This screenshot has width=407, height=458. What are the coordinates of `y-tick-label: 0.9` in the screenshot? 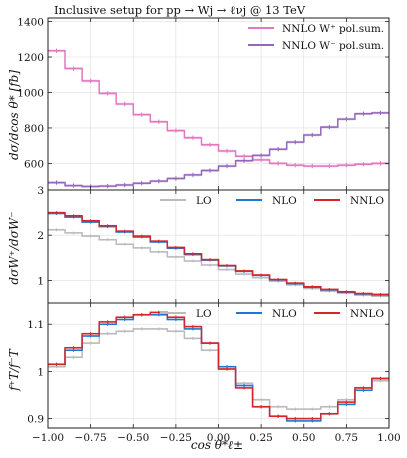 It's located at (35, 420).